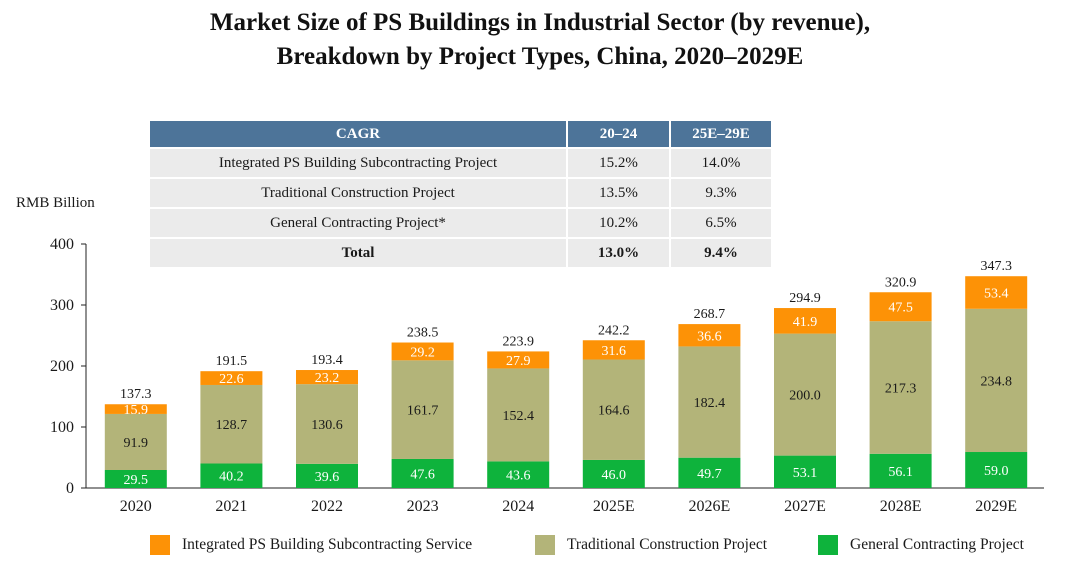 This screenshot has width=1080, height=577. Describe the element at coordinates (136, 394) in the screenshot. I see `total-label: 137.3` at that location.